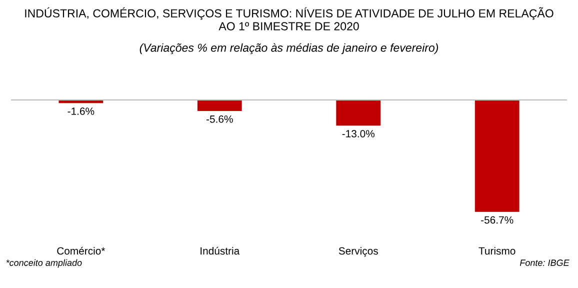 The height and width of the screenshot is (288, 578). Describe the element at coordinates (497, 250) in the screenshot. I see `x-tick-label: Turismo` at that location.